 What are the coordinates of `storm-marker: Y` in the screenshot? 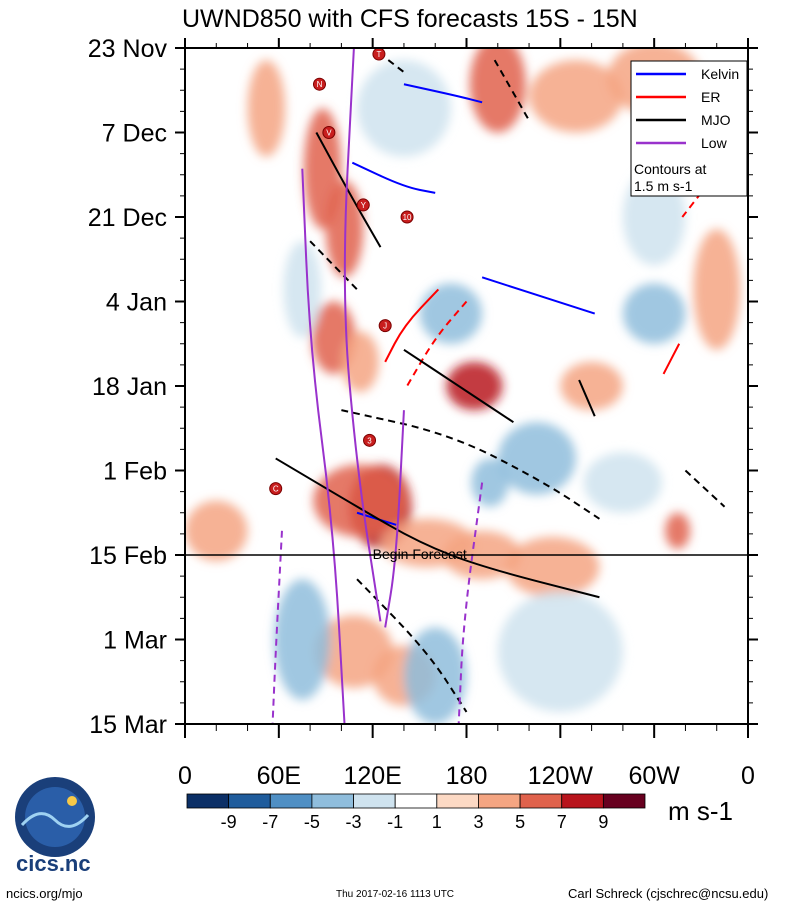 It's located at (363, 205).